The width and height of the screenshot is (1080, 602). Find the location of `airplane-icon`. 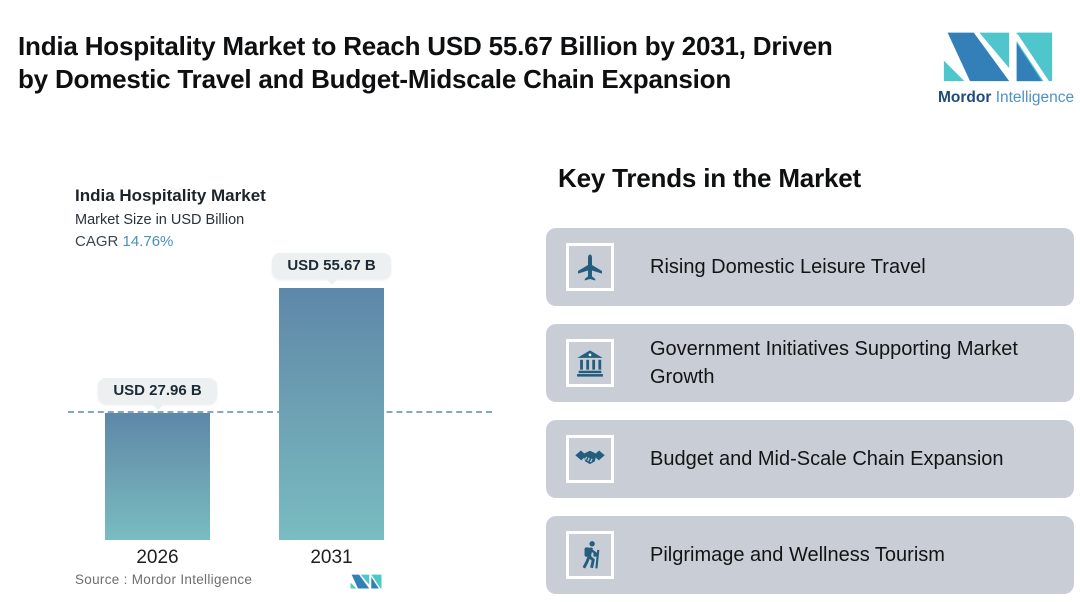

airplane-icon is located at coordinates (590, 267).